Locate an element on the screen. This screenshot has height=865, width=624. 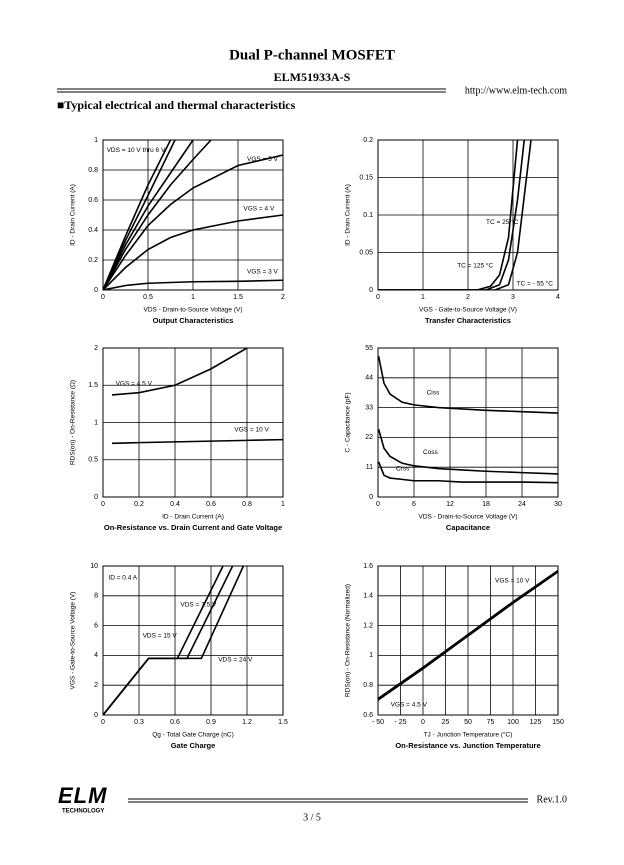
x-tick-label: 0.4 is located at coordinates (175, 504).